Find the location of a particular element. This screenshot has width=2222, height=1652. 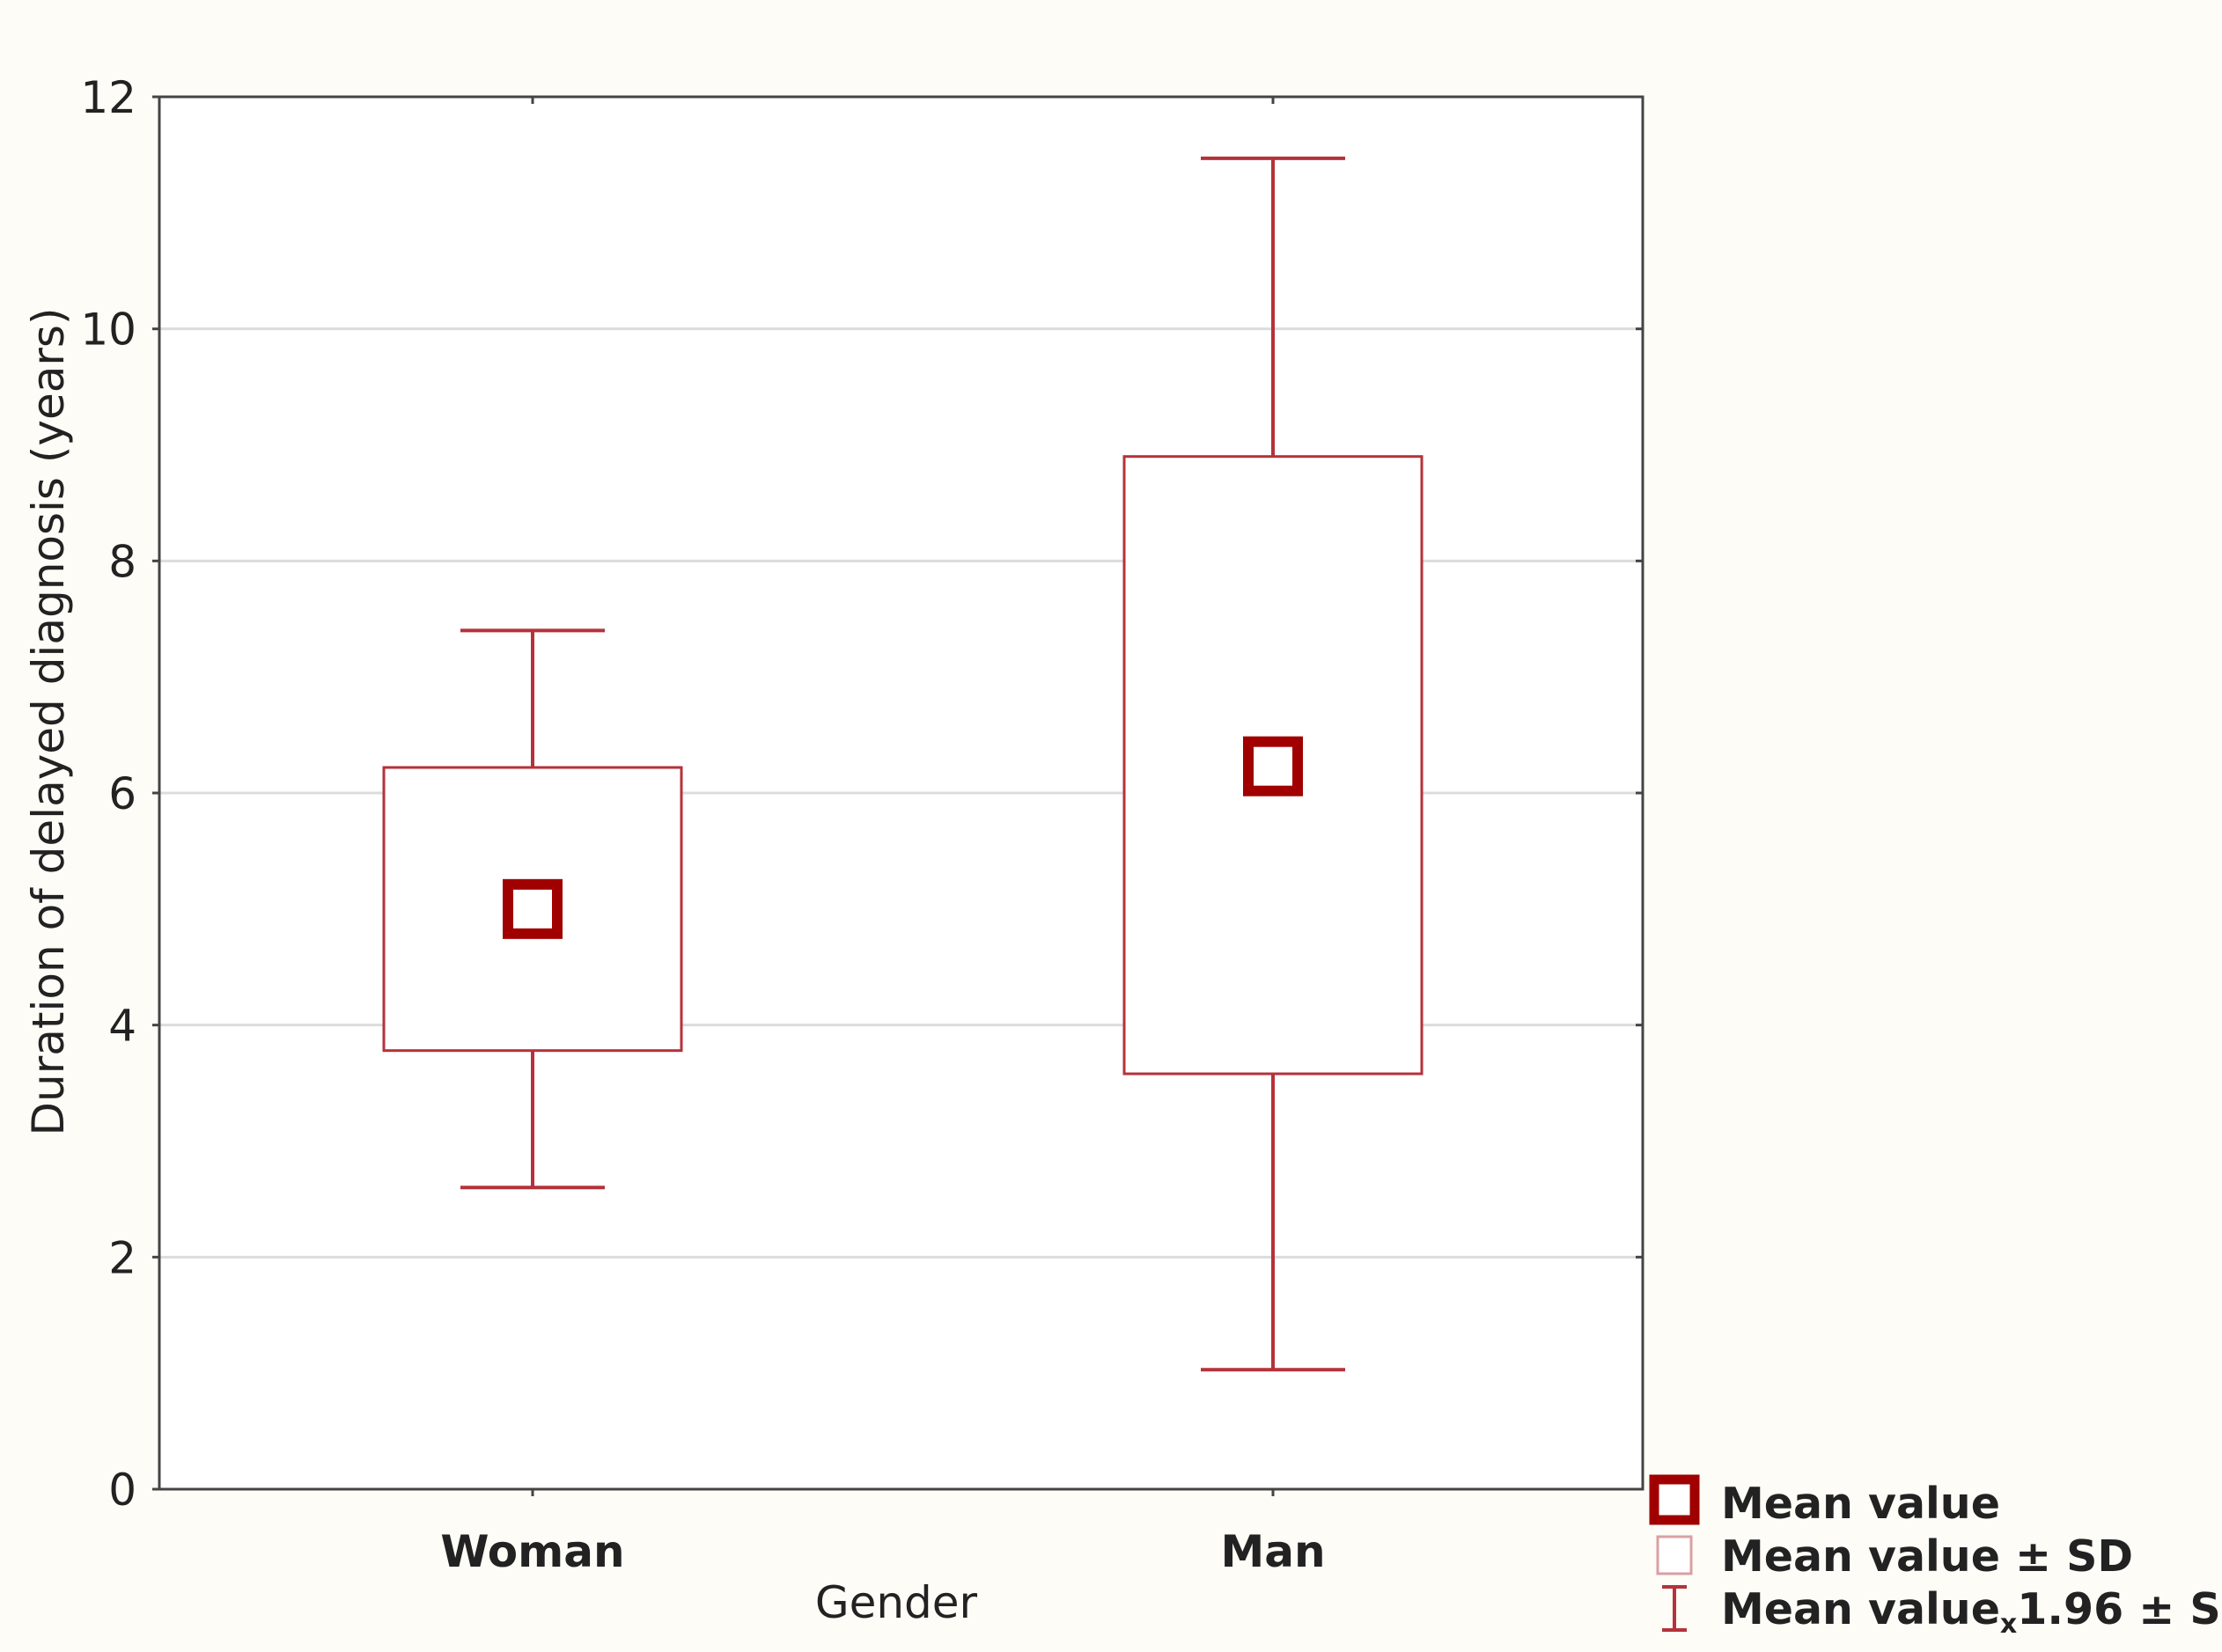

y-tick-label: 2 is located at coordinates (122, 1257).